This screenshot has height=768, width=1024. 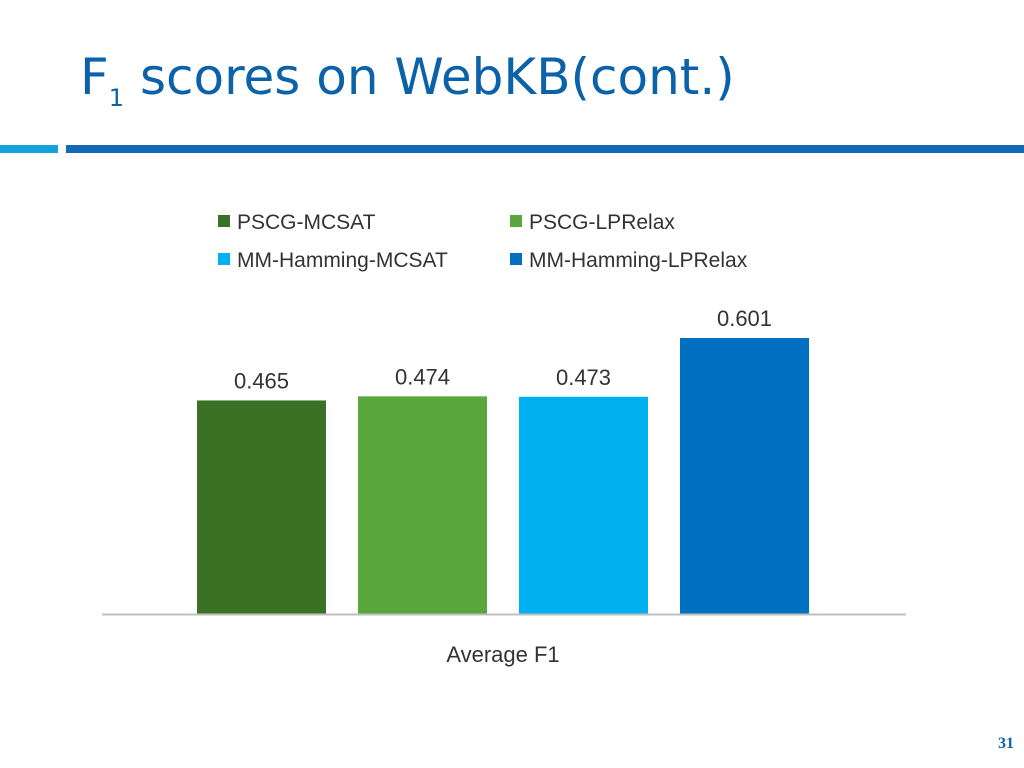 What do you see at coordinates (422, 505) in the screenshot?
I see `bar-pscg-lprelax` at bounding box center [422, 505].